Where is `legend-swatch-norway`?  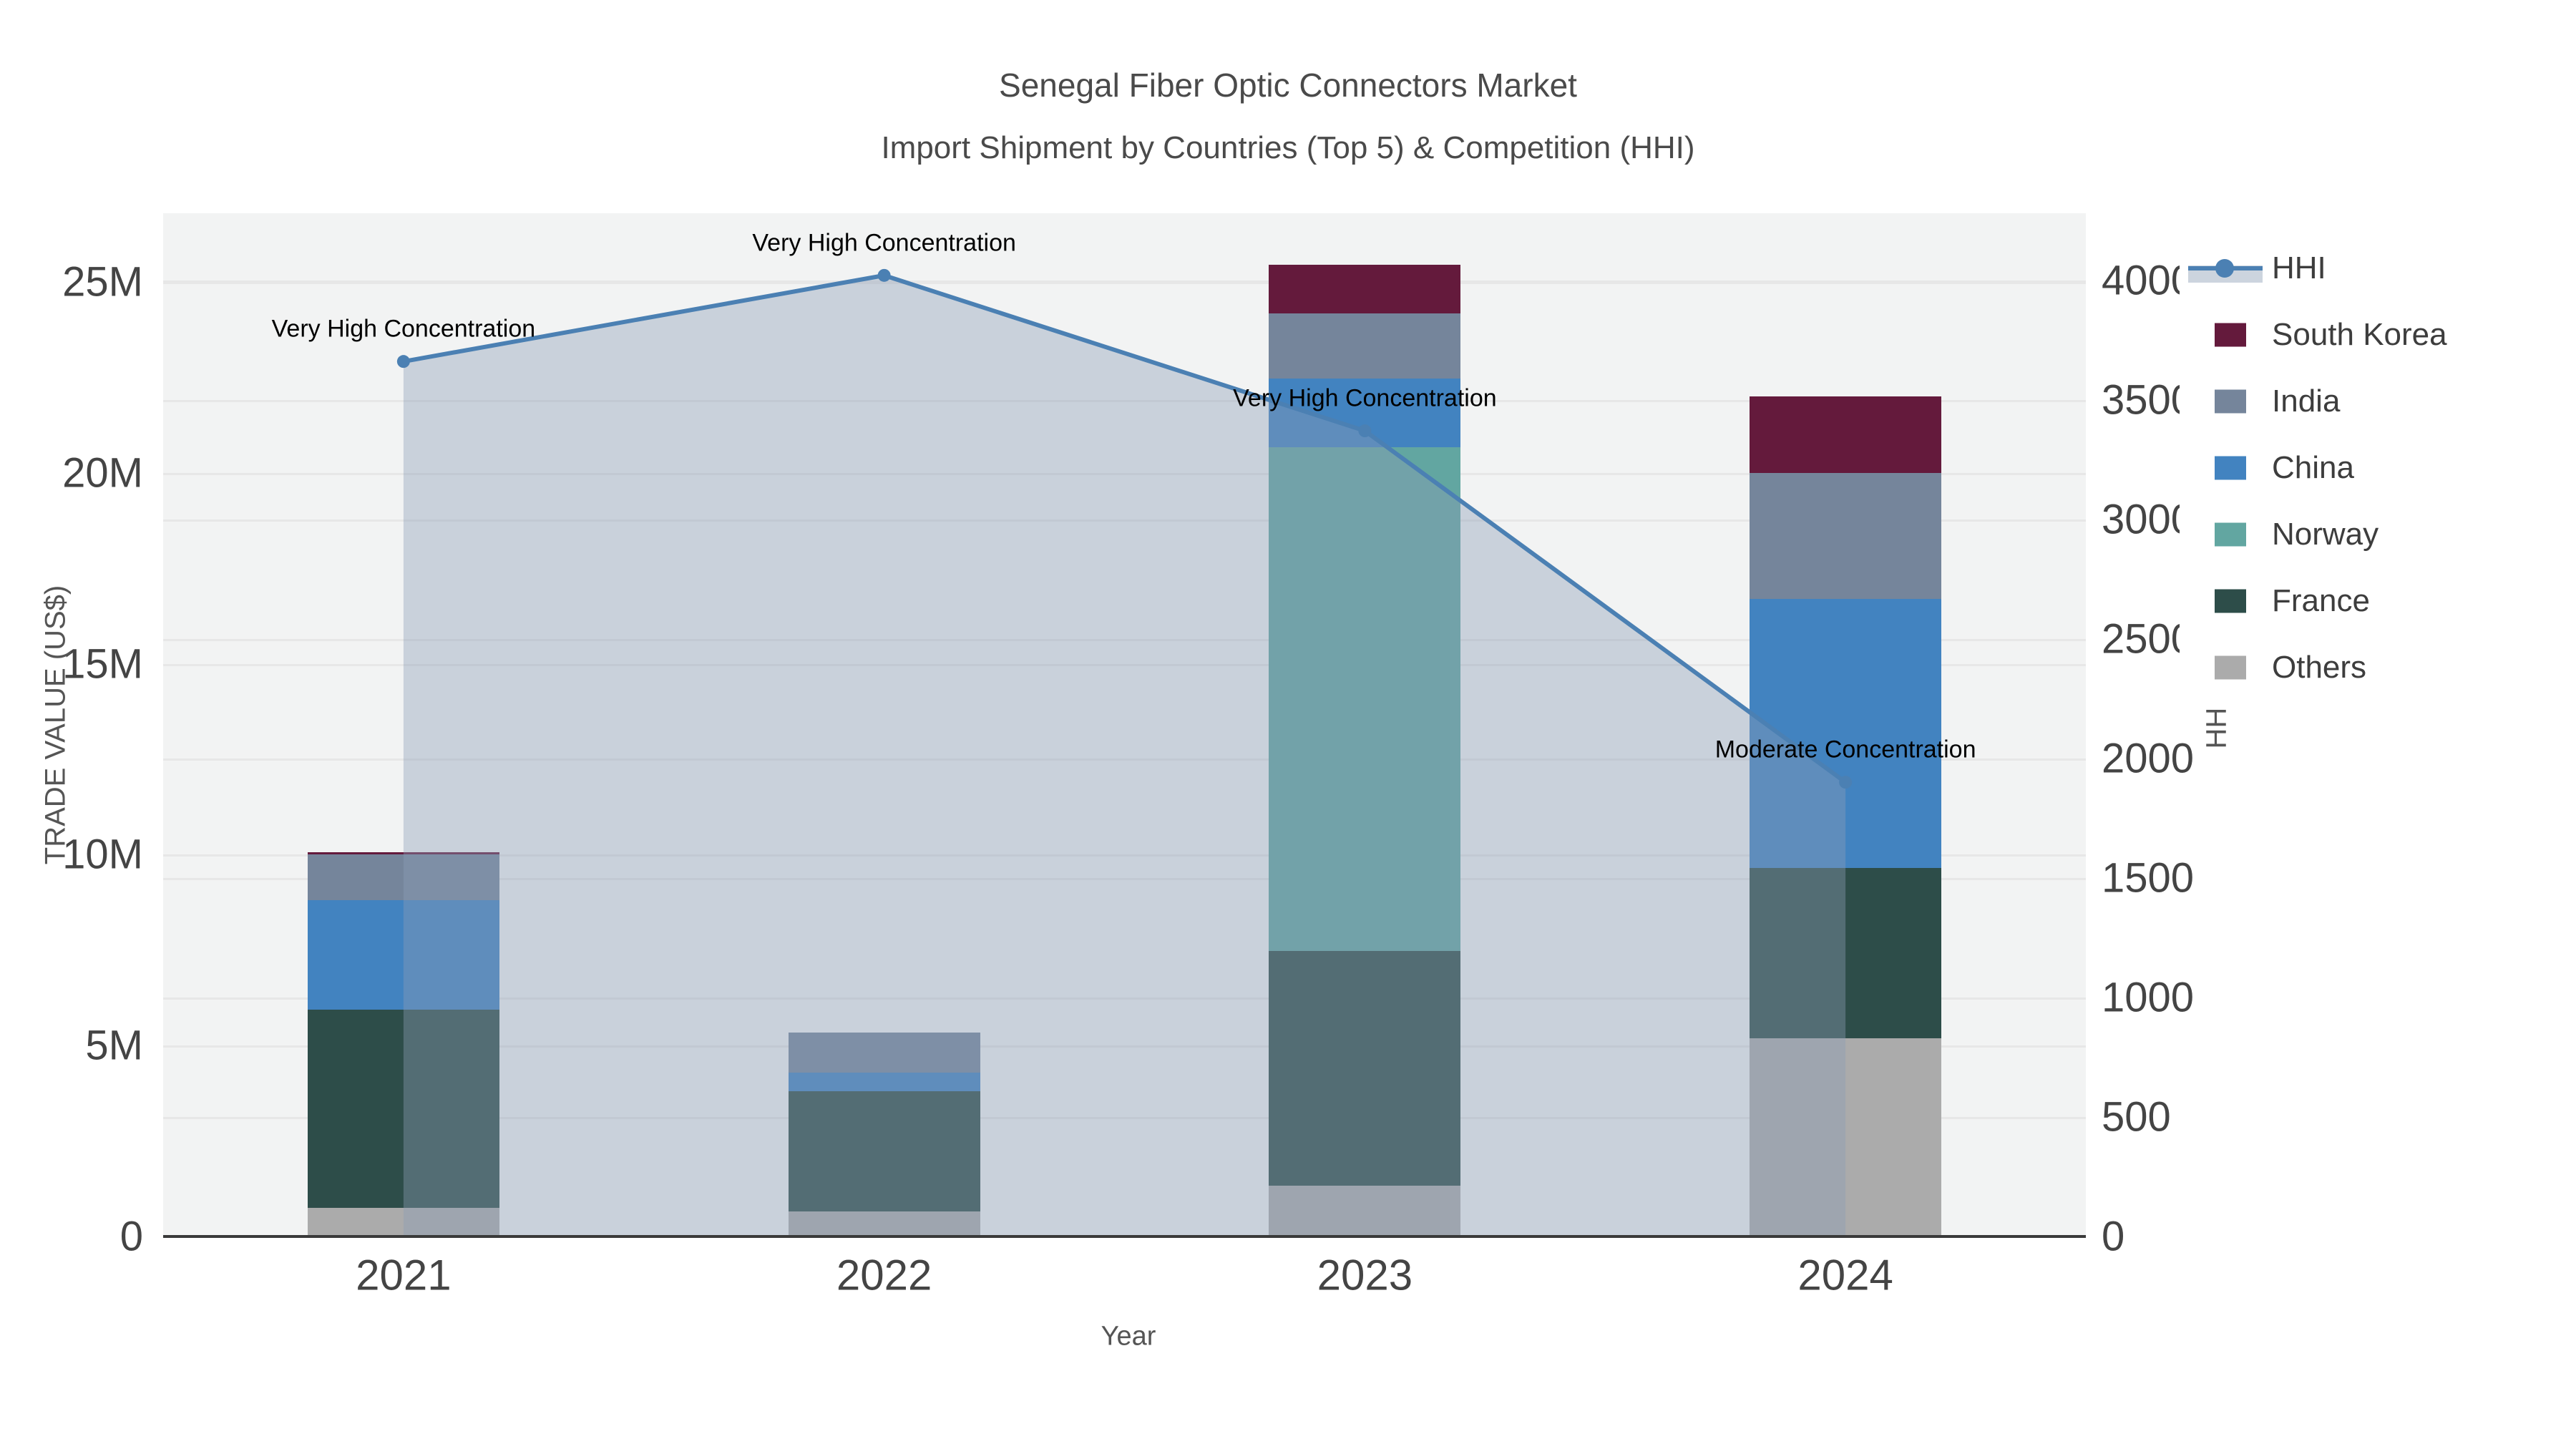 legend-swatch-norway is located at coordinates (2230, 534).